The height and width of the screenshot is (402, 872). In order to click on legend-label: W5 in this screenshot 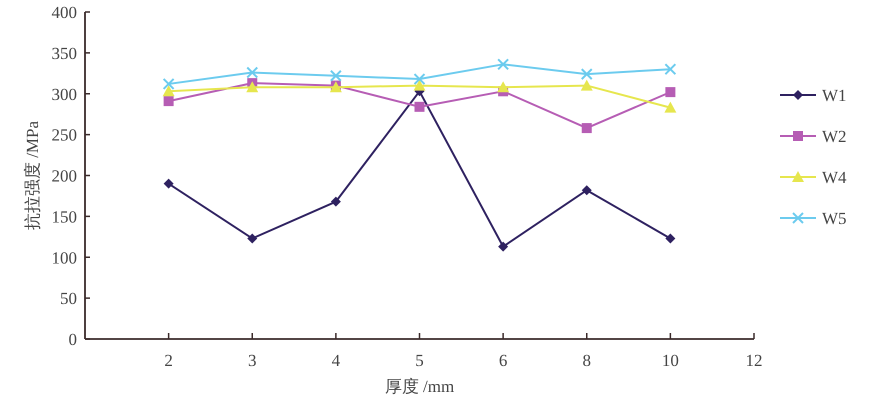, I will do `click(834, 218)`.